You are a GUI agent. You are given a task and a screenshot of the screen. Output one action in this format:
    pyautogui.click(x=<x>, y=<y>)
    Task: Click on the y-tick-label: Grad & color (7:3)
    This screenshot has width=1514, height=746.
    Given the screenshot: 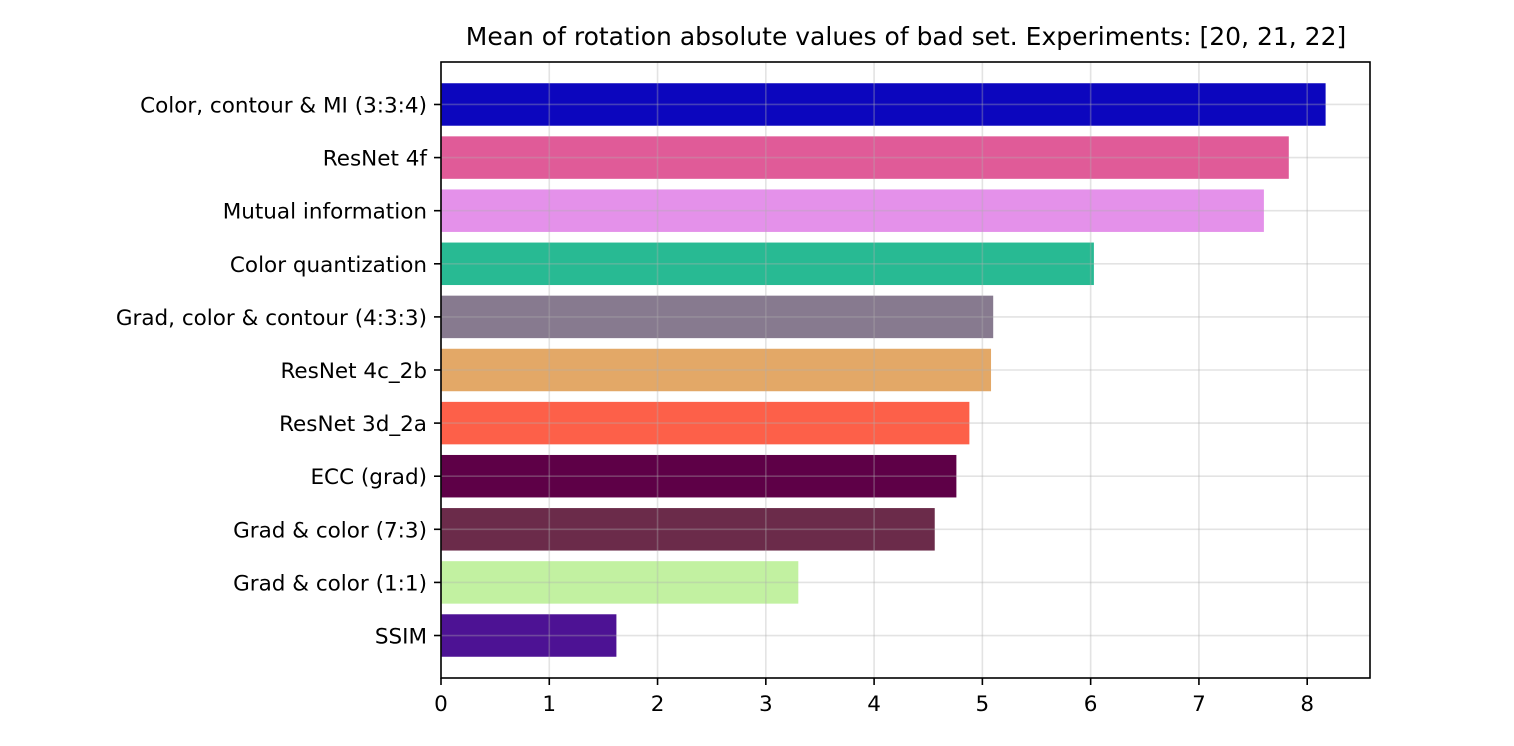 What is the action you would take?
    pyautogui.click(x=330, y=530)
    